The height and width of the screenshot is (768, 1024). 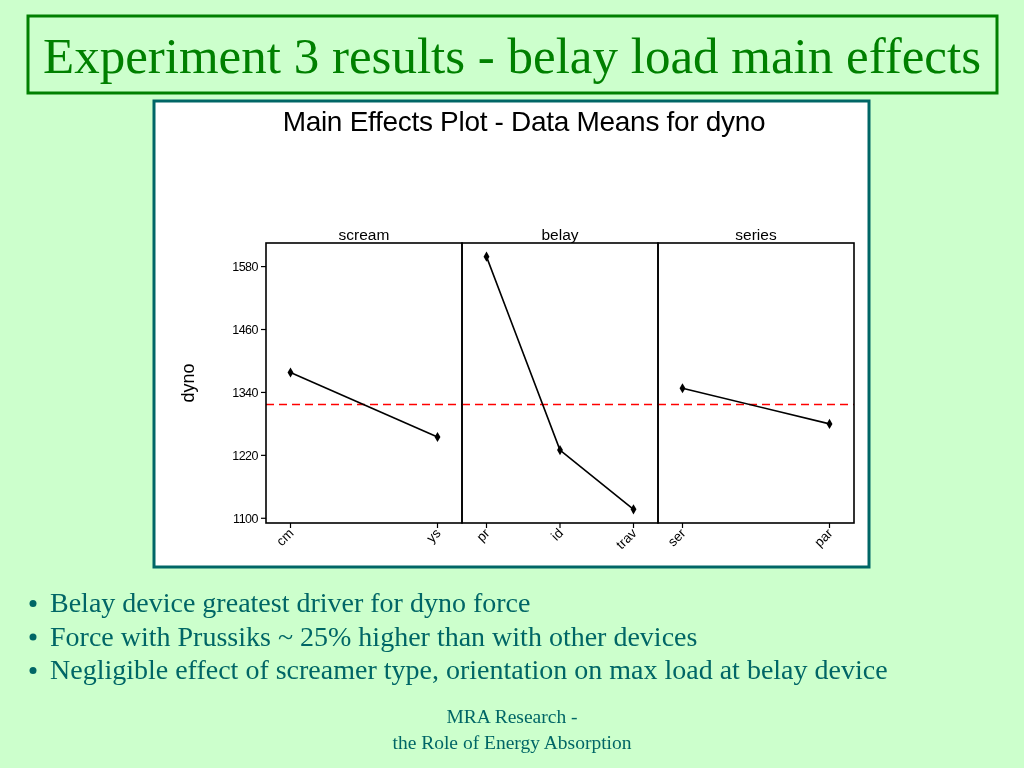 What do you see at coordinates (433, 535) in the screenshot?
I see `x-tick-label: ys` at bounding box center [433, 535].